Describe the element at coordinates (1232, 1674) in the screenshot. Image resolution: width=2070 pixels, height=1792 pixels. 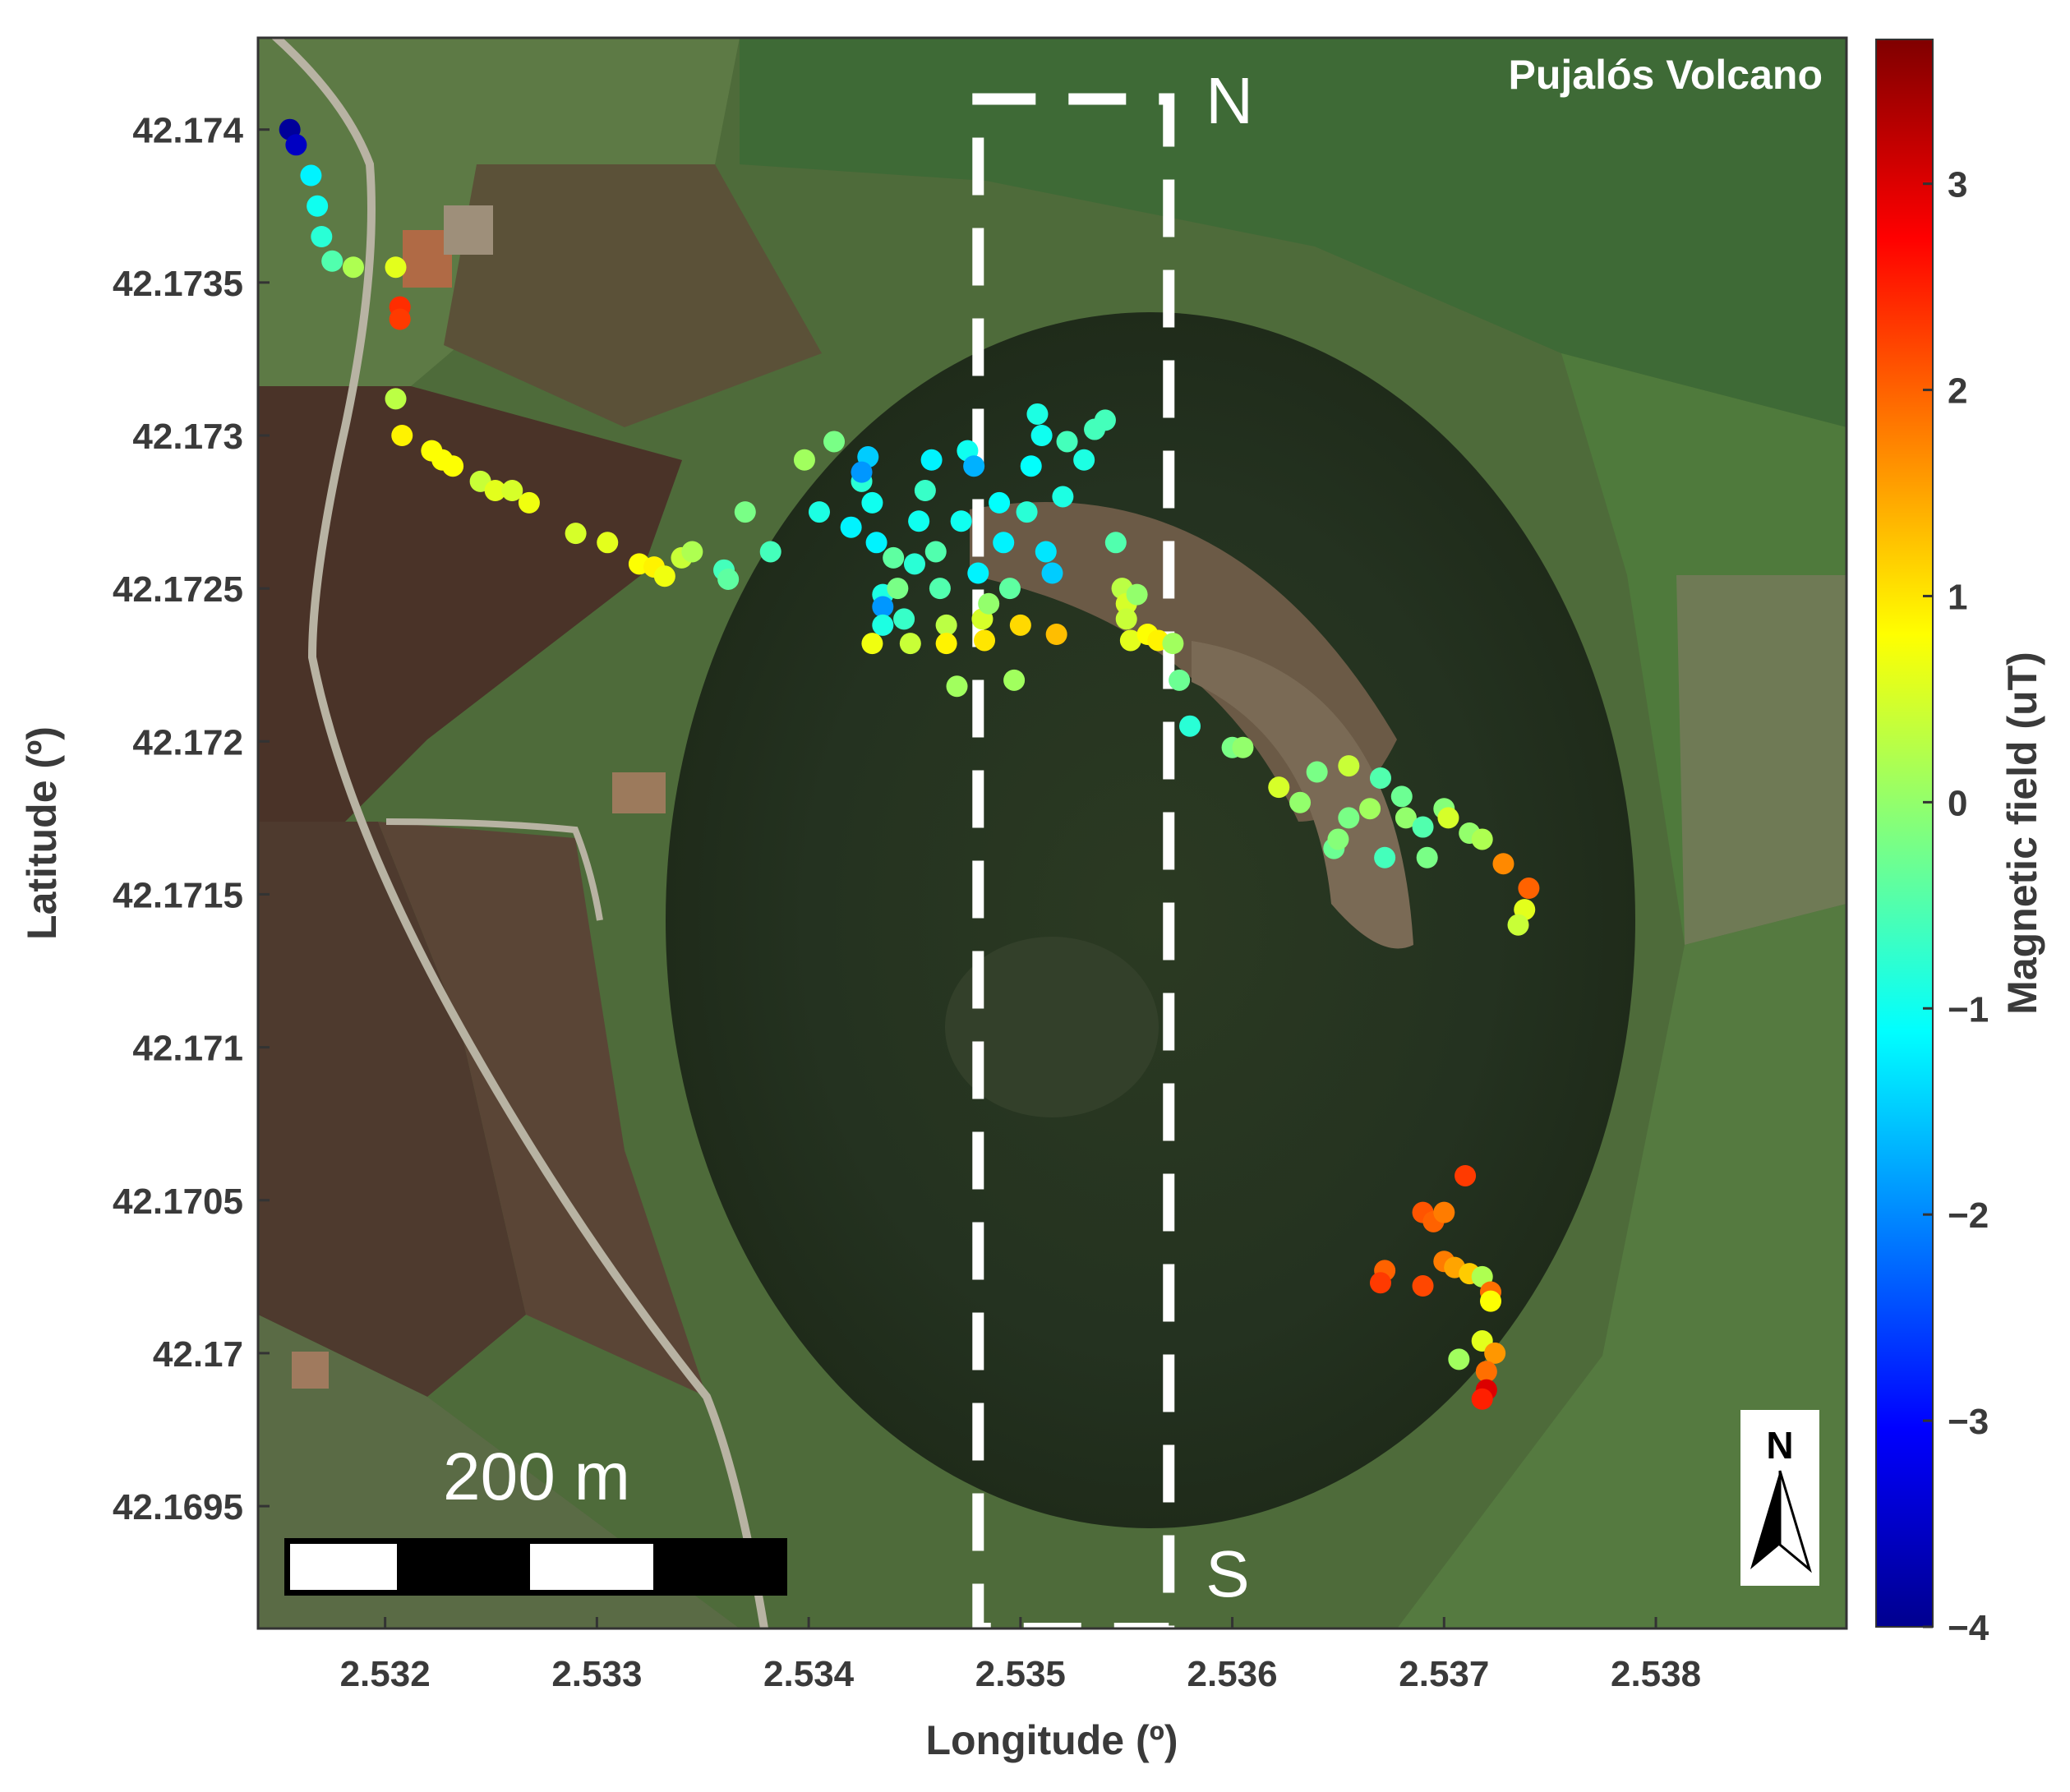
I see `x-tick-label: 2.536` at that location.